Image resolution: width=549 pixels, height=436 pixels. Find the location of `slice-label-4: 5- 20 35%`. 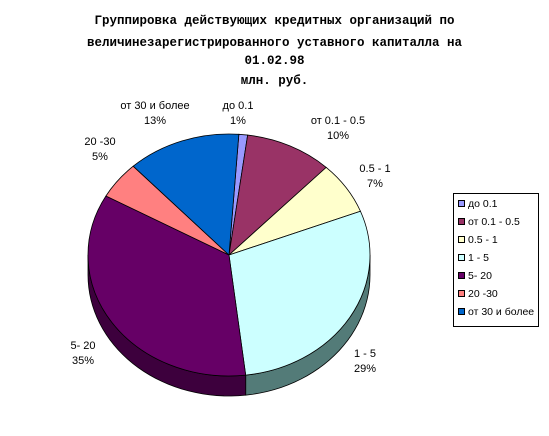

slice-label-4: 5- 20 35% is located at coordinates (83, 354).